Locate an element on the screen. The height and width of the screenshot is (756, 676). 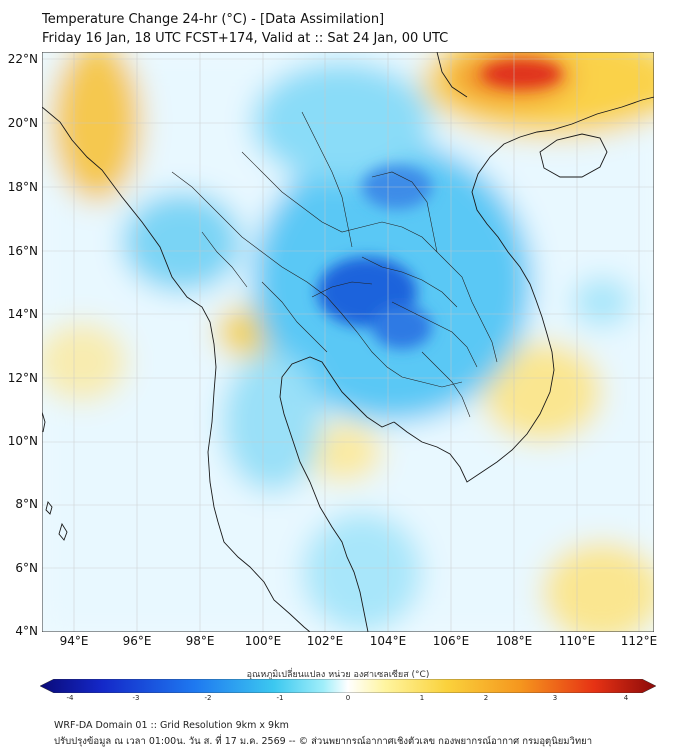
colorbar-tick: -4 is located at coordinates (70, 698).